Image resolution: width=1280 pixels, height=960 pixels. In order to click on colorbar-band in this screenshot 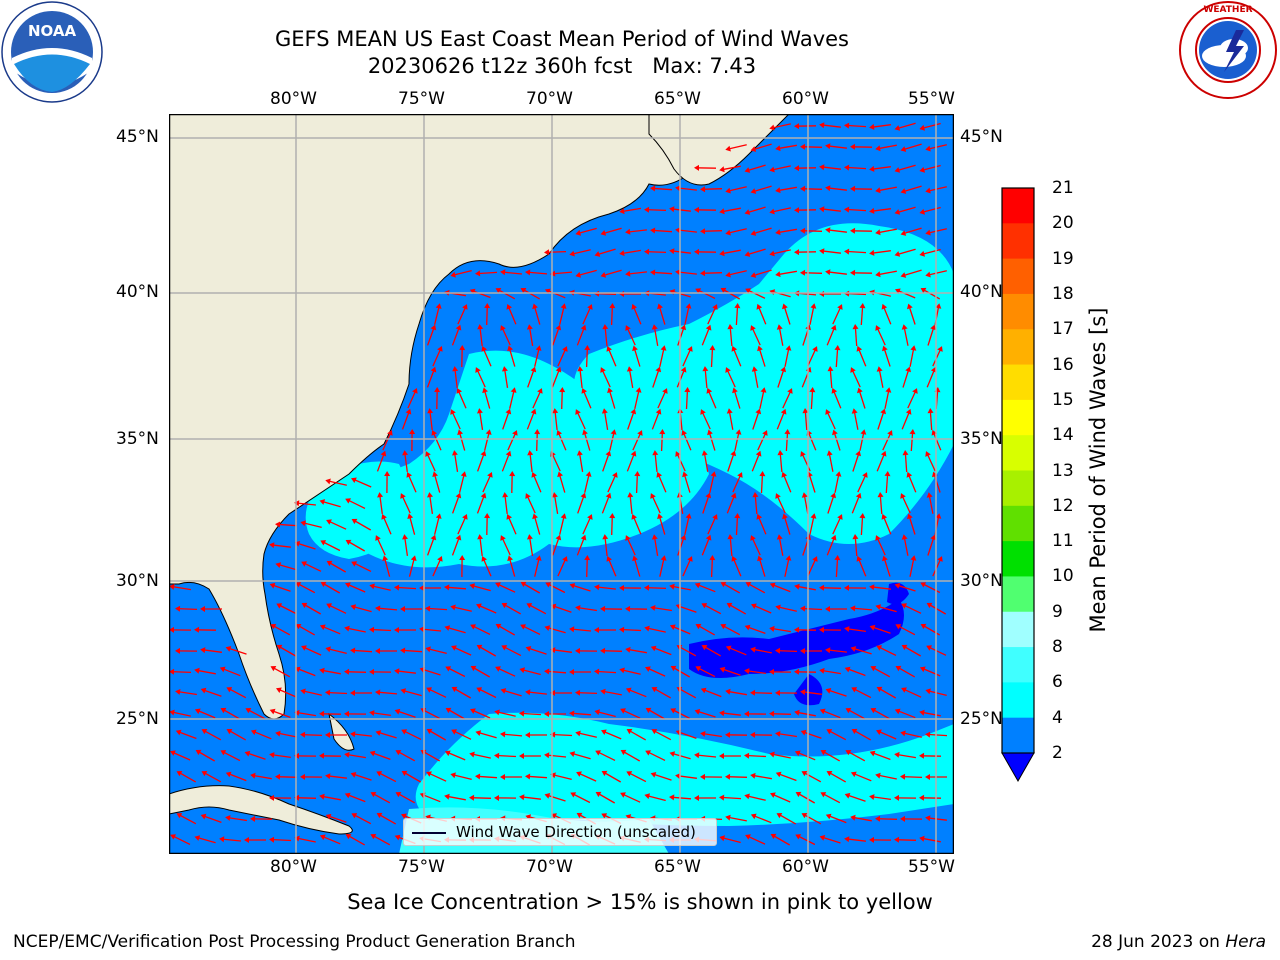, I will do `click(1018, 206)`.